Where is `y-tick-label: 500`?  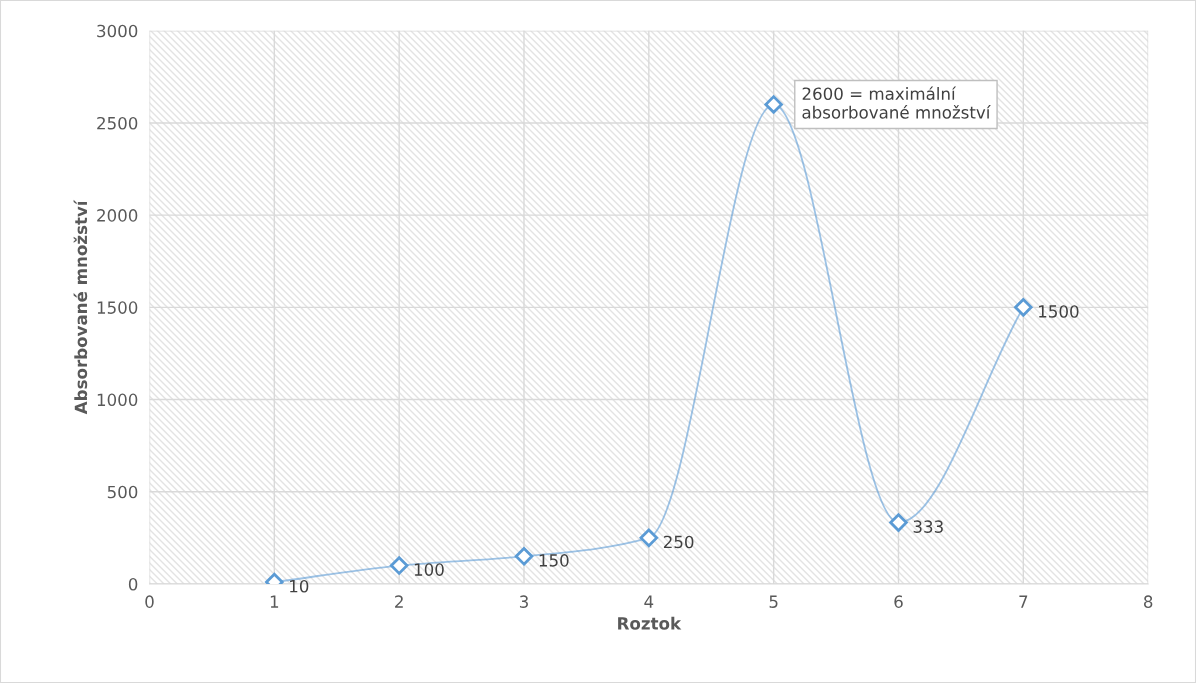 y-tick-label: 500 is located at coordinates (122, 492).